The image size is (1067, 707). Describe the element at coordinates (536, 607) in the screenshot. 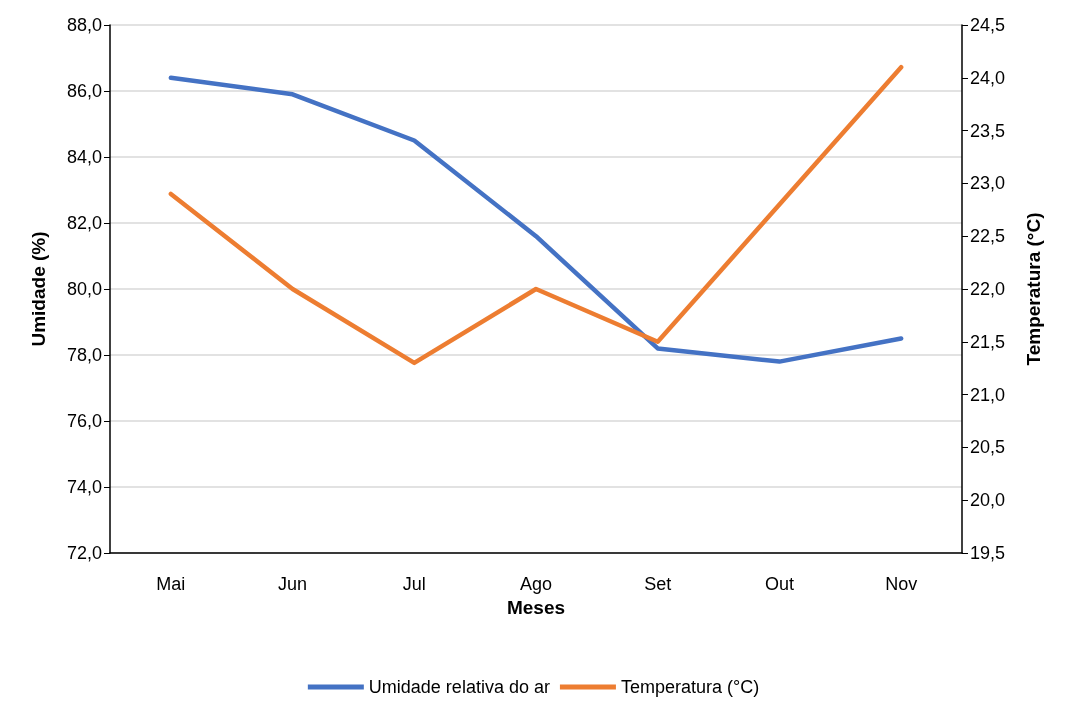

I see `x-axis-title: Meses` at that location.